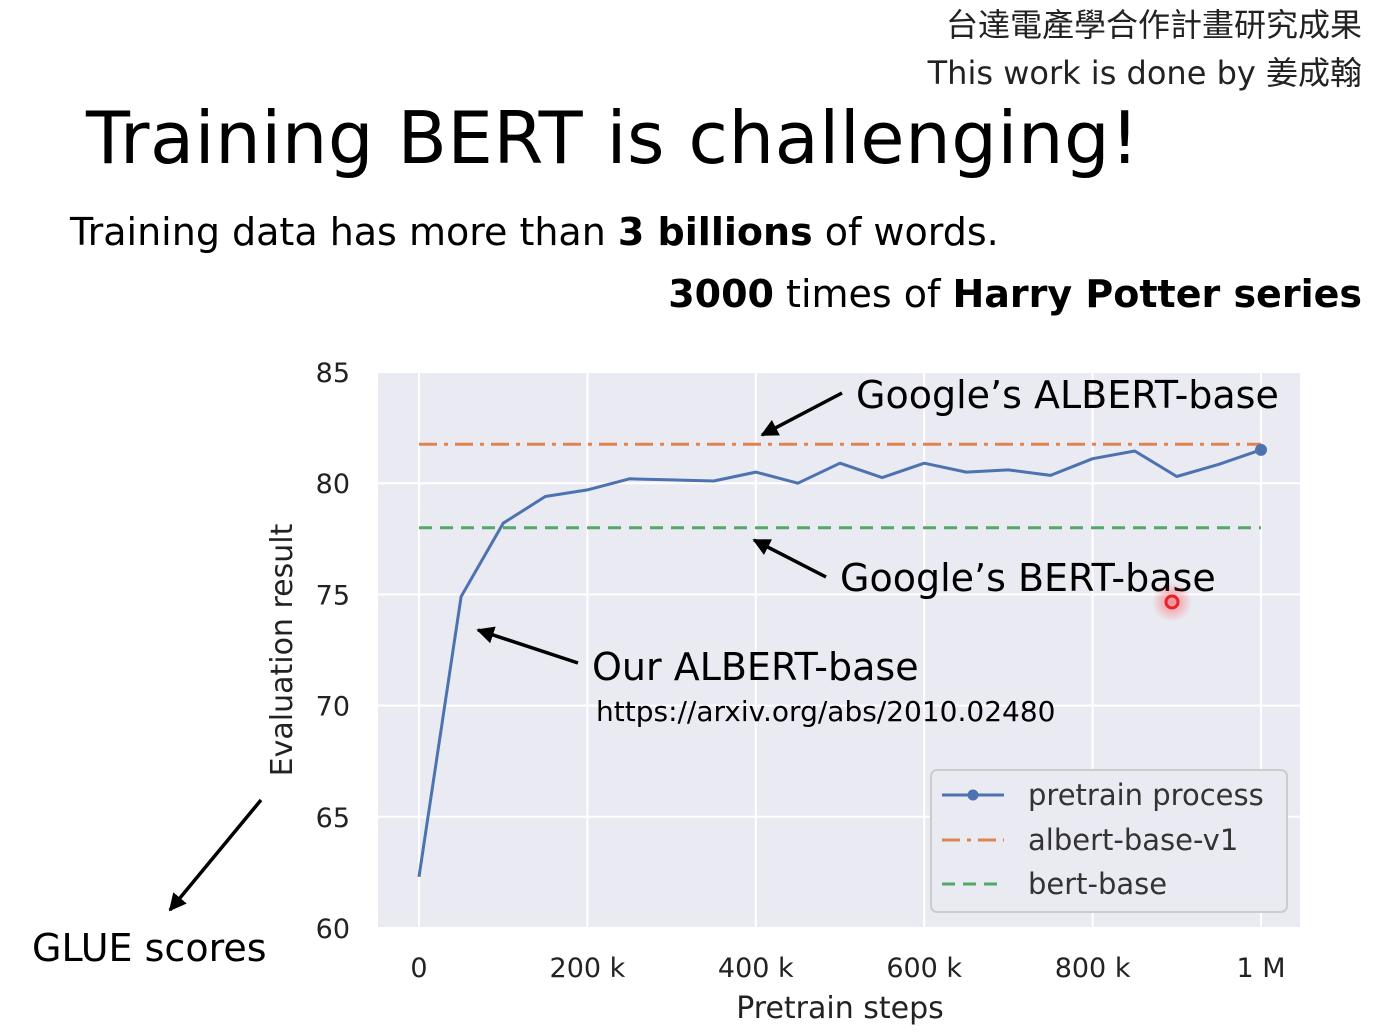  I want to click on legend-box, so click(1109, 841).